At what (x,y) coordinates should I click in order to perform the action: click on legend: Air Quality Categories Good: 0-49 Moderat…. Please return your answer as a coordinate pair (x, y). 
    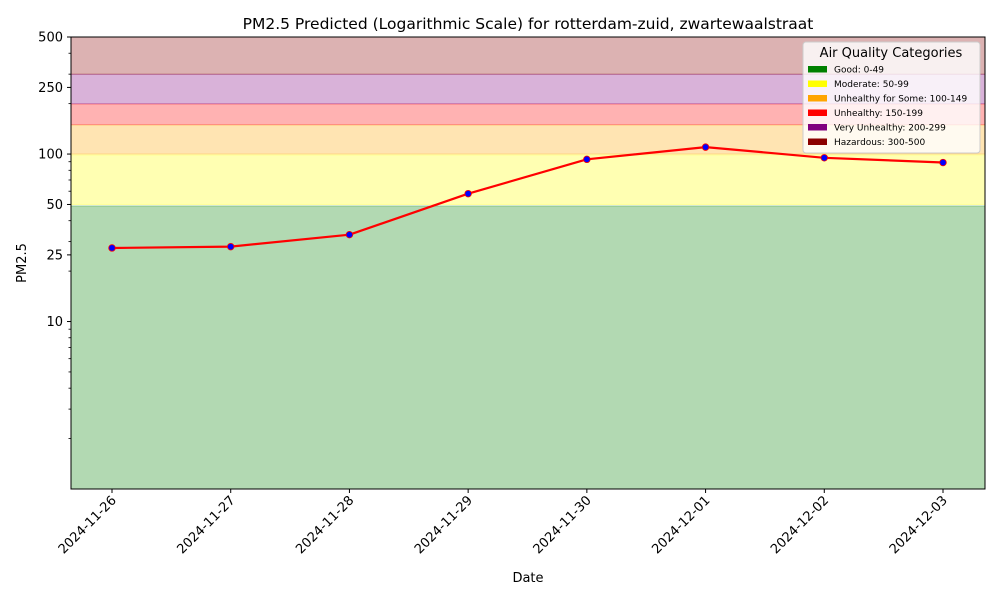
    Looking at the image, I should click on (891, 97).